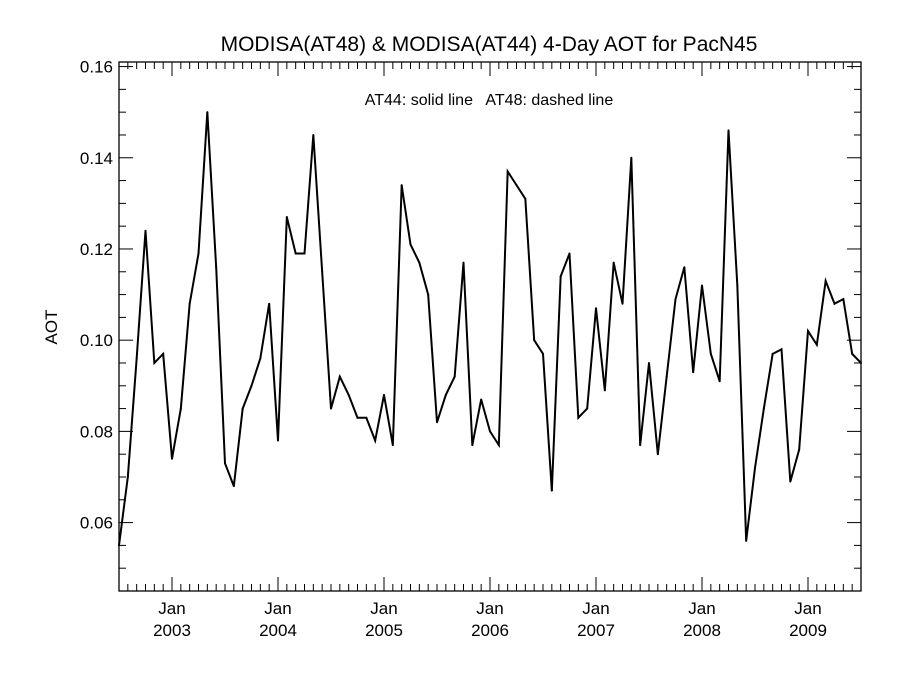 The width and height of the screenshot is (900, 675). What do you see at coordinates (96, 431) in the screenshot?
I see `y-tick-label: 0.08` at bounding box center [96, 431].